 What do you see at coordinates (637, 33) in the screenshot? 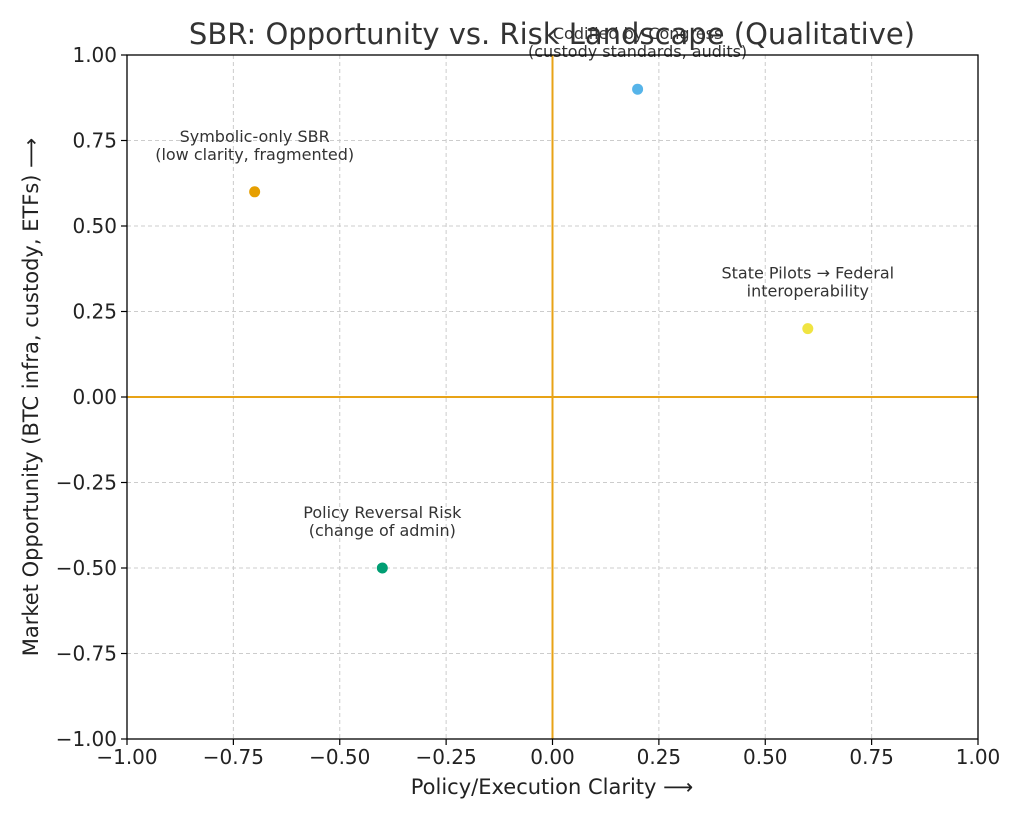
I see `point-label: Codified by Congress` at bounding box center [637, 33].